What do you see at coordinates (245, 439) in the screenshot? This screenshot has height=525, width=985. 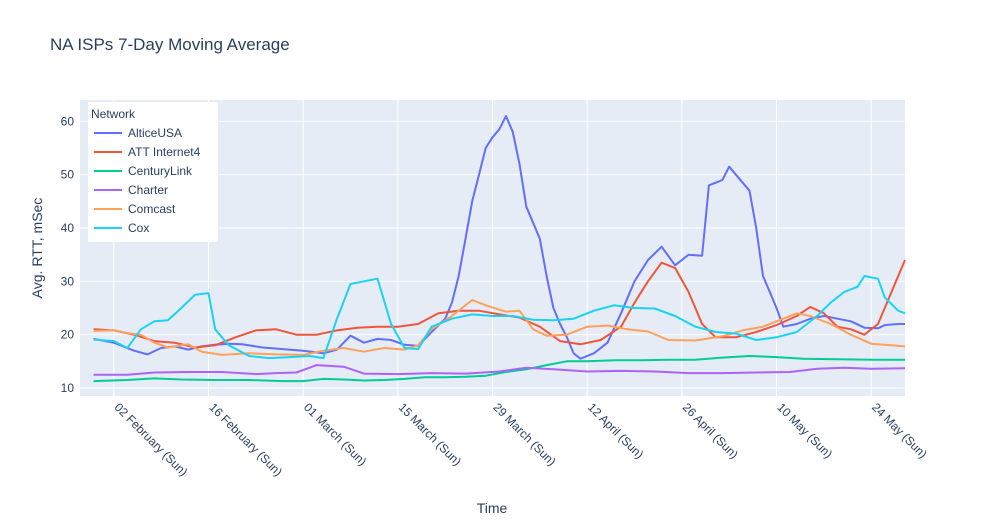 I see `x-tick-label: 16 February (Sun)` at bounding box center [245, 439].